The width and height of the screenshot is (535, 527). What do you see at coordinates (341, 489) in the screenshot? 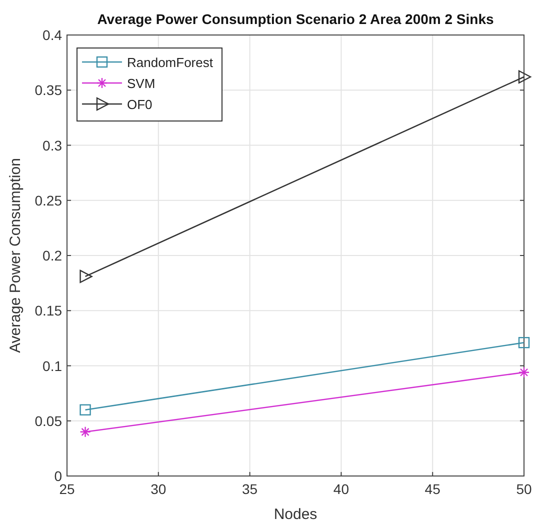
I see `x-tick-label: 40` at bounding box center [341, 489].